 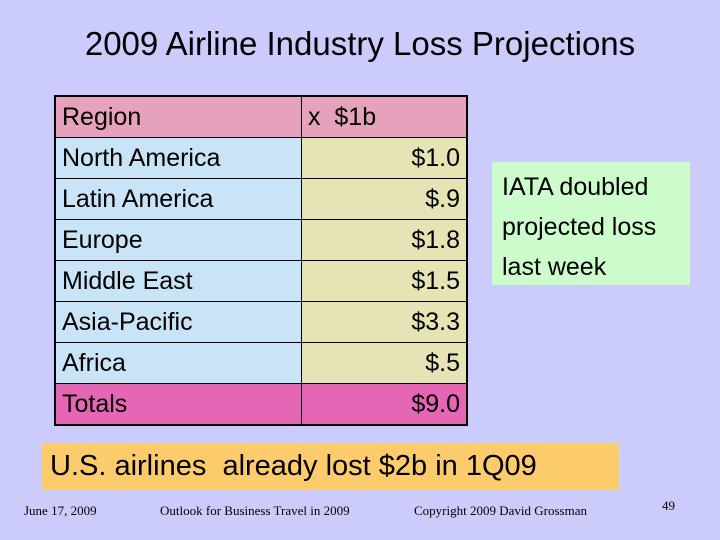 I want to click on note-line: IATA doubled, so click(x=575, y=187).